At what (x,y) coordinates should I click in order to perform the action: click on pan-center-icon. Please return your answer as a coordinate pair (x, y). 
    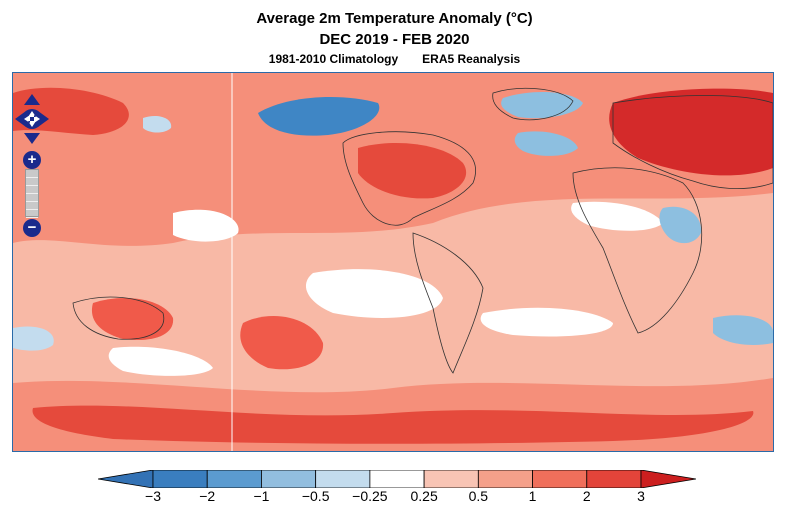
    Looking at the image, I should click on (32, 119).